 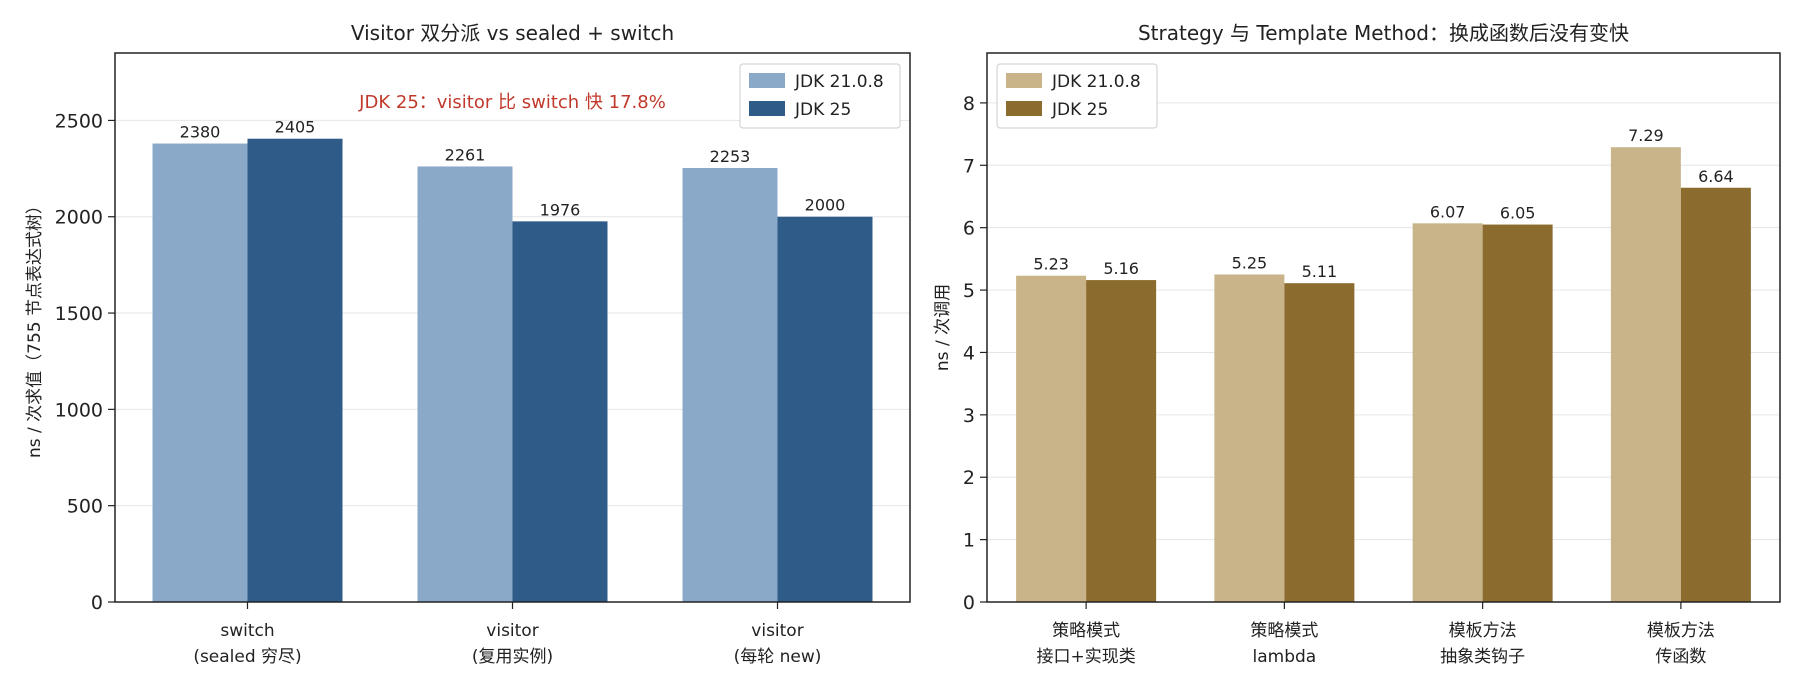 What do you see at coordinates (247, 657) in the screenshot?
I see `category-label: (sealed 穷尽)` at bounding box center [247, 657].